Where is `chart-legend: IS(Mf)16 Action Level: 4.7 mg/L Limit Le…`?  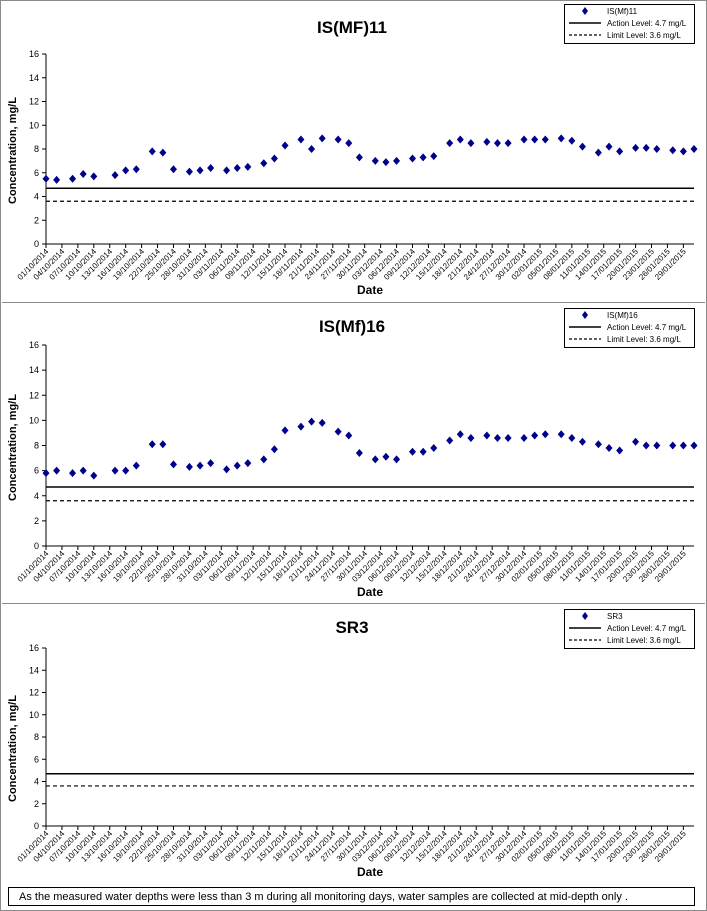 chart-legend: IS(Mf)16 Action Level: 4.7 mg/L Limit Le… is located at coordinates (629, 328).